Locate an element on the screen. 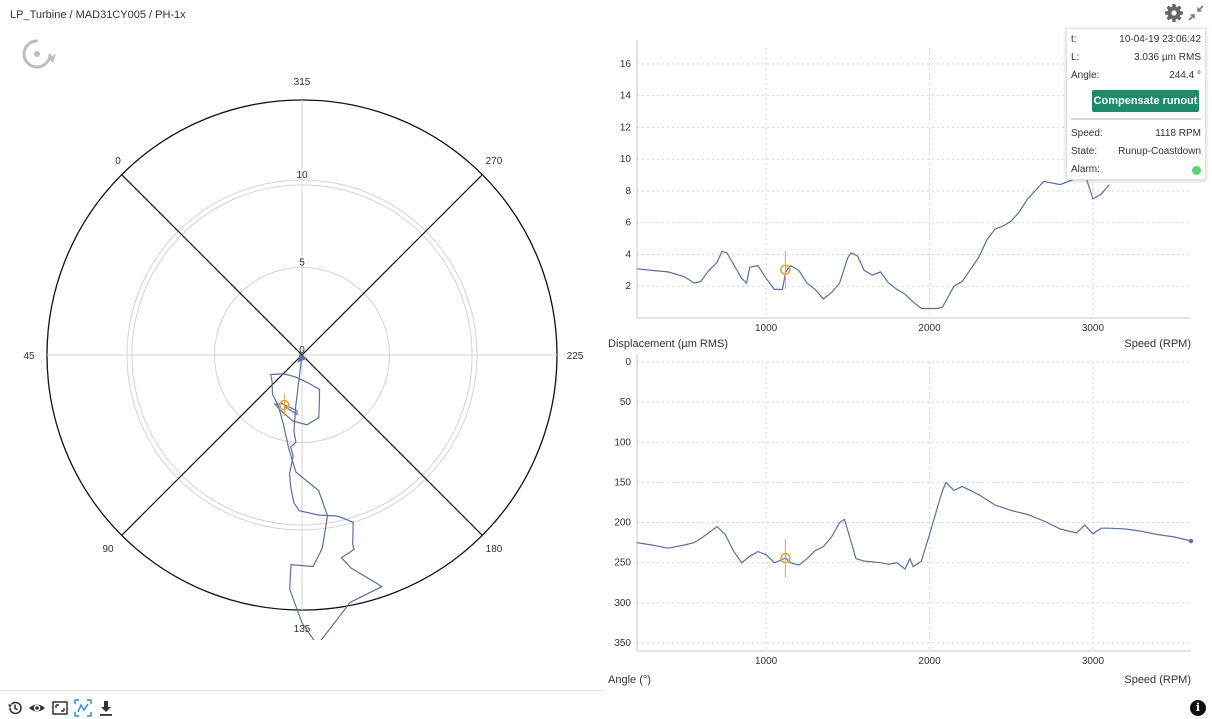 Image resolution: width=1212 pixels, height=719 pixels. polar-angle-label: 135 is located at coordinates (302, 629).